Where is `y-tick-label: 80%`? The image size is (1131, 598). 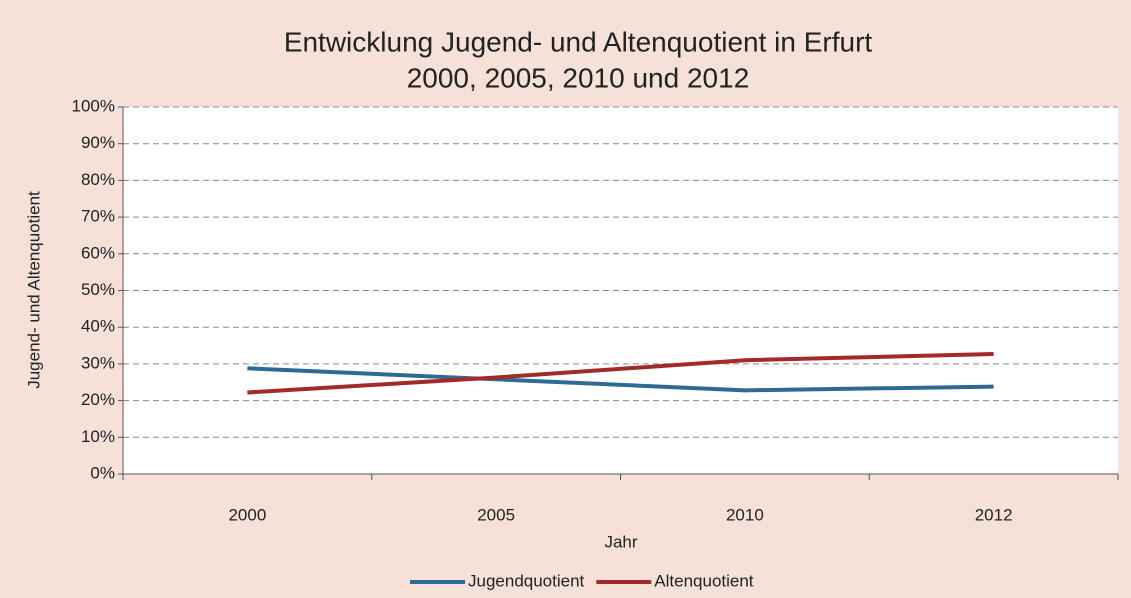
y-tick-label: 80% is located at coordinates (98, 179).